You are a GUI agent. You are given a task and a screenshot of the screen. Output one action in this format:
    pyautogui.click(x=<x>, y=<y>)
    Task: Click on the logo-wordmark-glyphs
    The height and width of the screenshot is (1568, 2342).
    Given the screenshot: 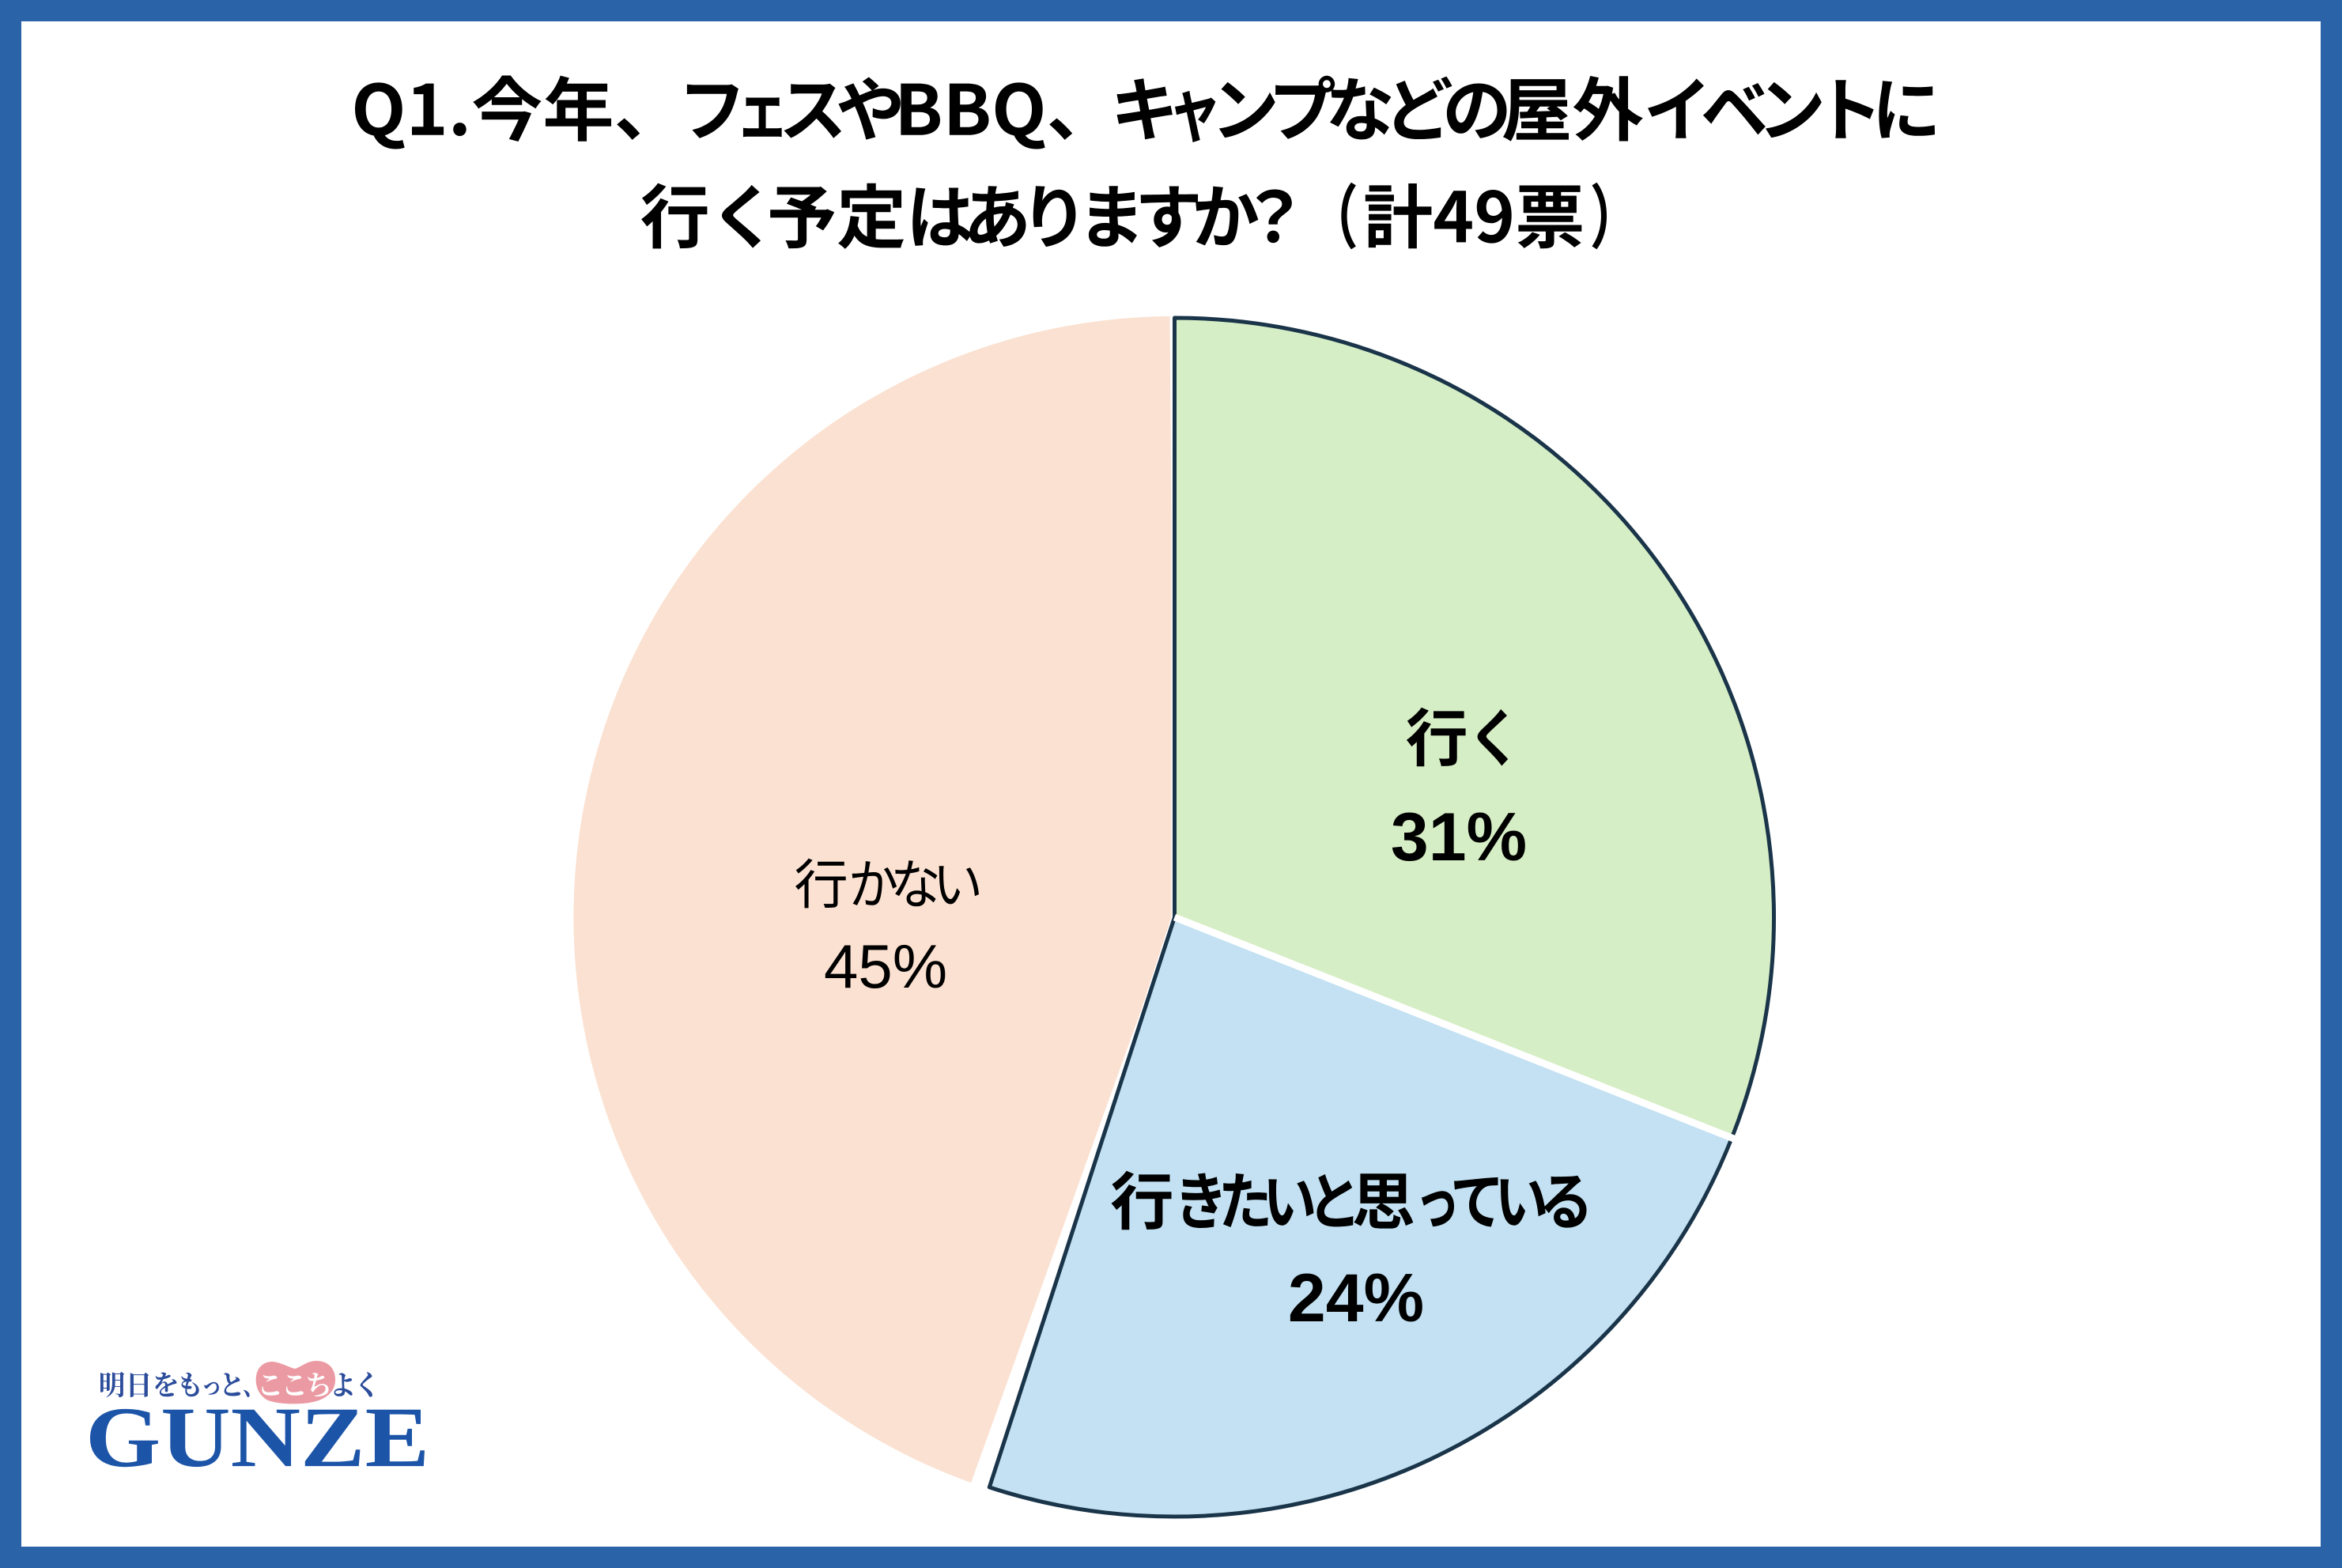 What is the action you would take?
    pyautogui.click(x=257, y=1438)
    